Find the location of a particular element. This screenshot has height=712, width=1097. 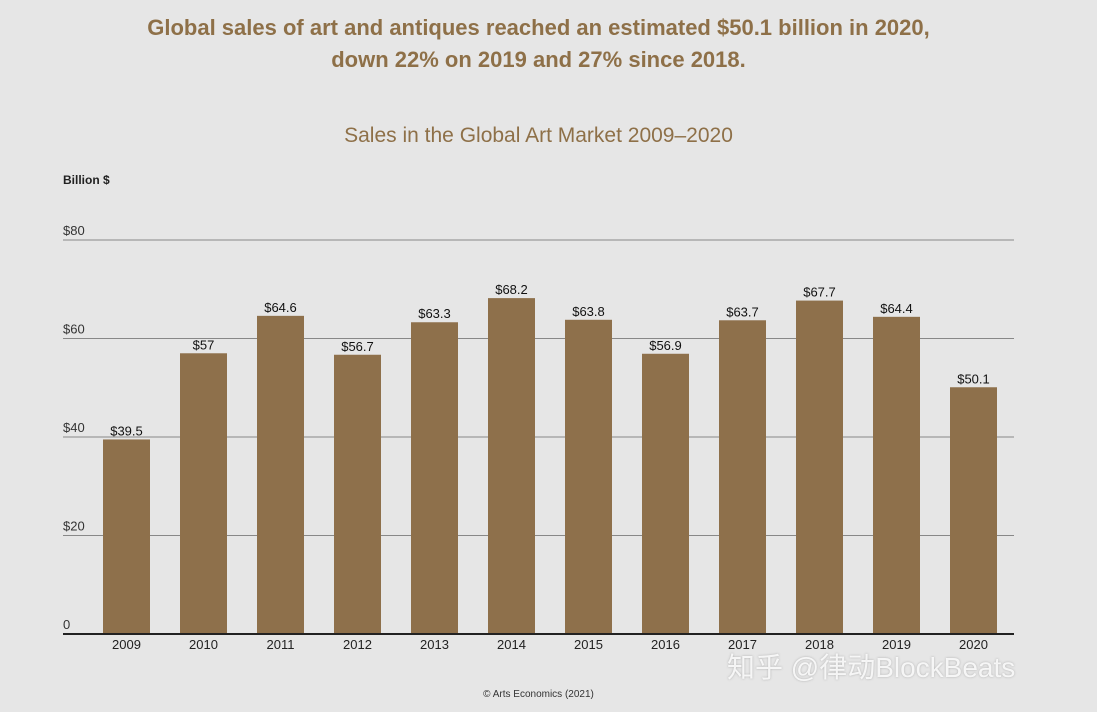

data-label: $50.1 is located at coordinates (973, 378).